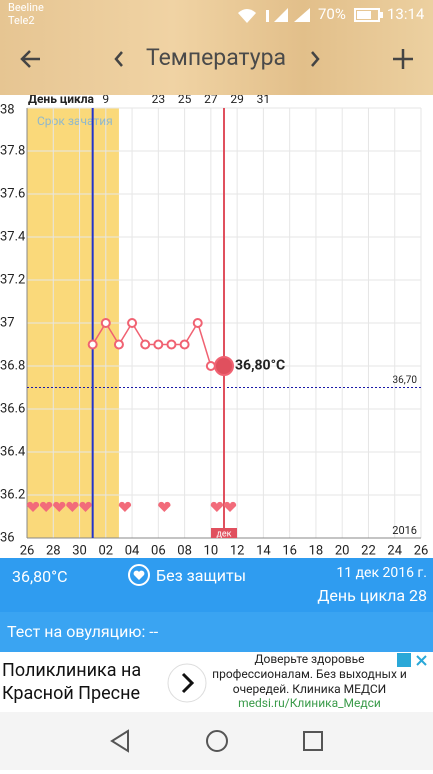 This screenshot has width=433, height=774. Describe the element at coordinates (119, 741) in the screenshot. I see `nav-back` at that location.